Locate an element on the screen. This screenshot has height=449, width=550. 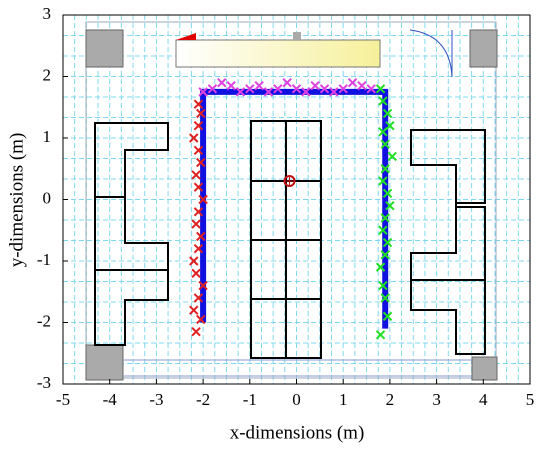
x-tick-label: -3 is located at coordinates (156, 399).